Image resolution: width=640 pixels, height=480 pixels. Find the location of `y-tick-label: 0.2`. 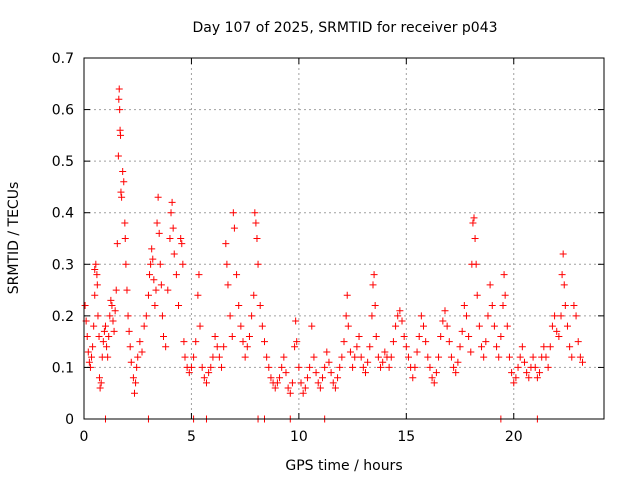

y-tick-label: 0.2 is located at coordinates (63, 317).